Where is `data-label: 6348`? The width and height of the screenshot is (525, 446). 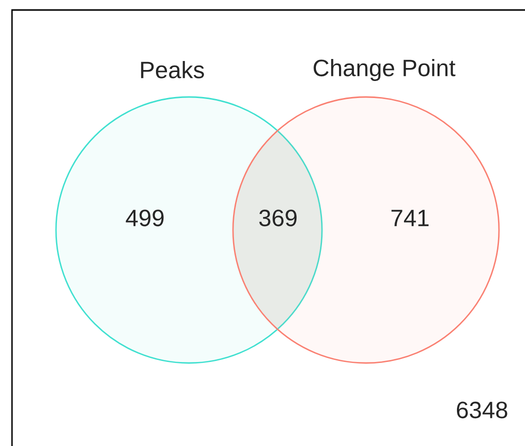 data-label: 6348 is located at coordinates (482, 410).